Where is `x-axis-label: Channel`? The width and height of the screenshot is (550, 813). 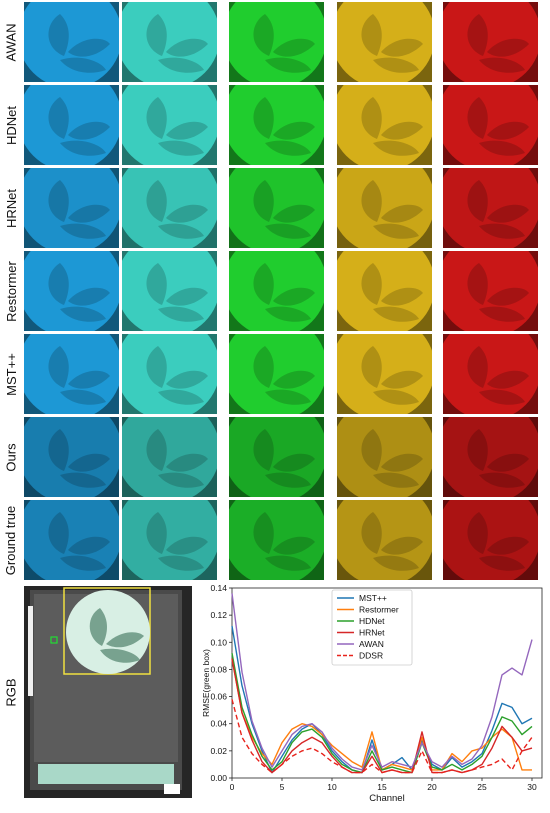 x-axis-label: Channel is located at coordinates (386, 798).